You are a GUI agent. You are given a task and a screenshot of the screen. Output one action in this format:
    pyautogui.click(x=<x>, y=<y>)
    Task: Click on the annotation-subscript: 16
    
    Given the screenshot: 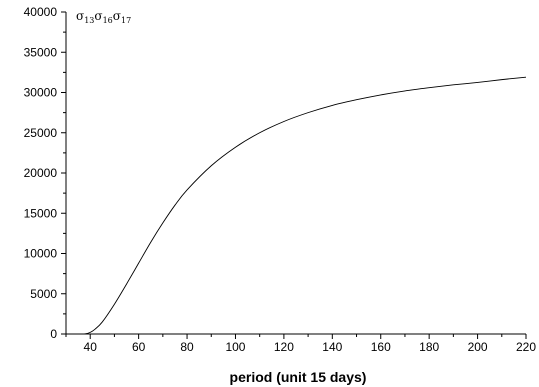 What is the action you would take?
    pyautogui.click(x=108, y=20)
    